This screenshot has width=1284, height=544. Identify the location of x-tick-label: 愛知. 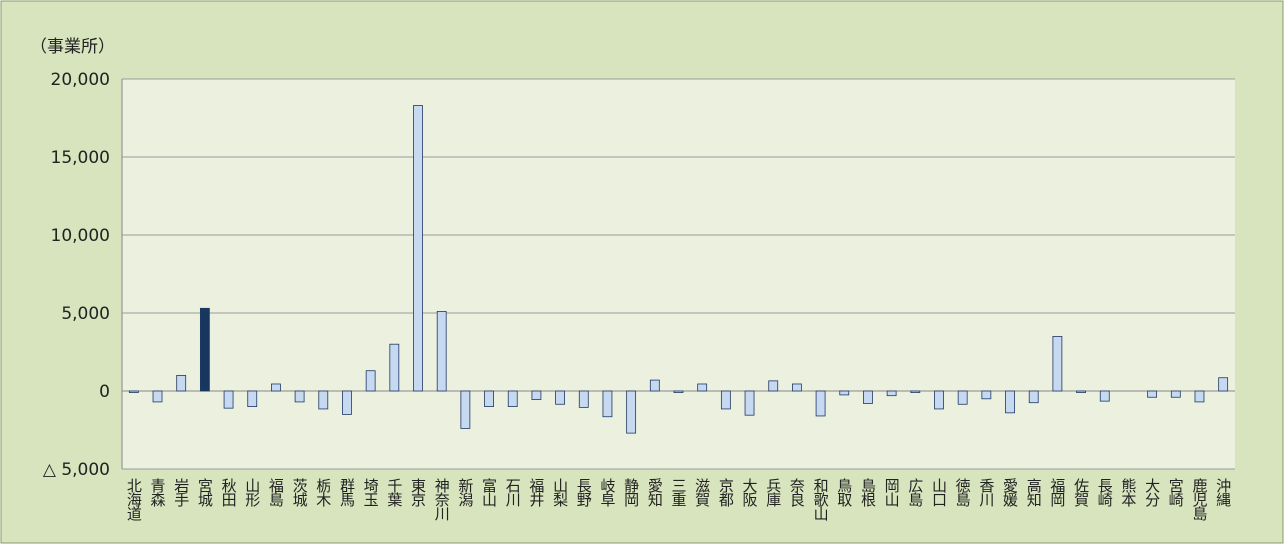
(655, 492).